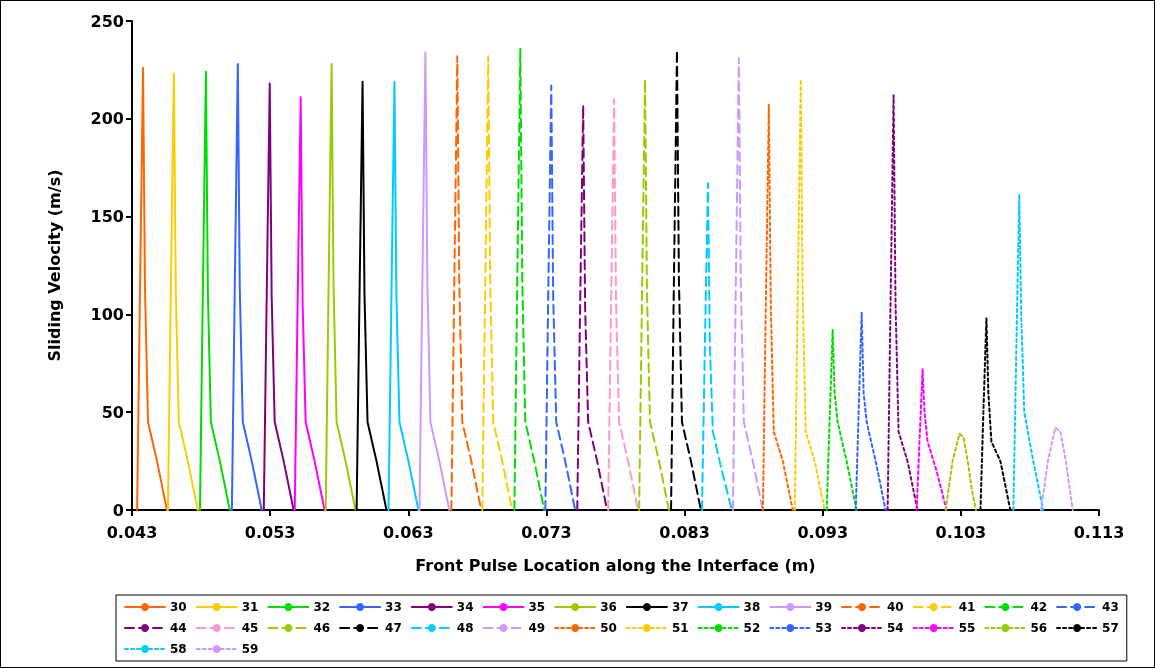 The width and height of the screenshot is (1155, 668). What do you see at coordinates (178, 607) in the screenshot?
I see `legend-label: 30` at bounding box center [178, 607].